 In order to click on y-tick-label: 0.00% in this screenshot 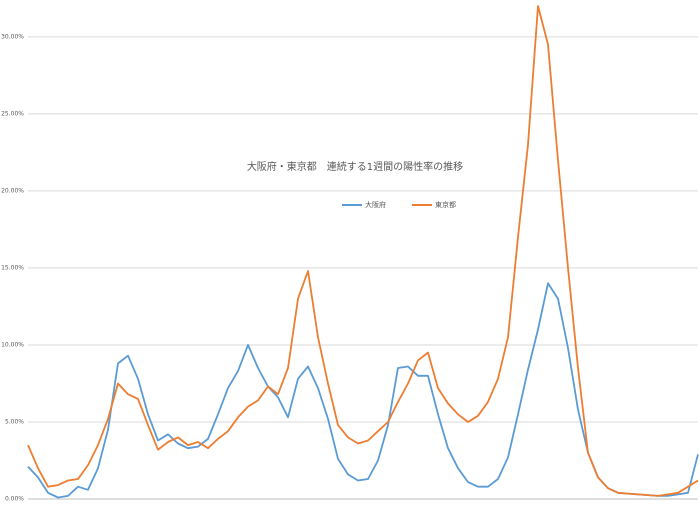, I will do `click(14, 499)`.